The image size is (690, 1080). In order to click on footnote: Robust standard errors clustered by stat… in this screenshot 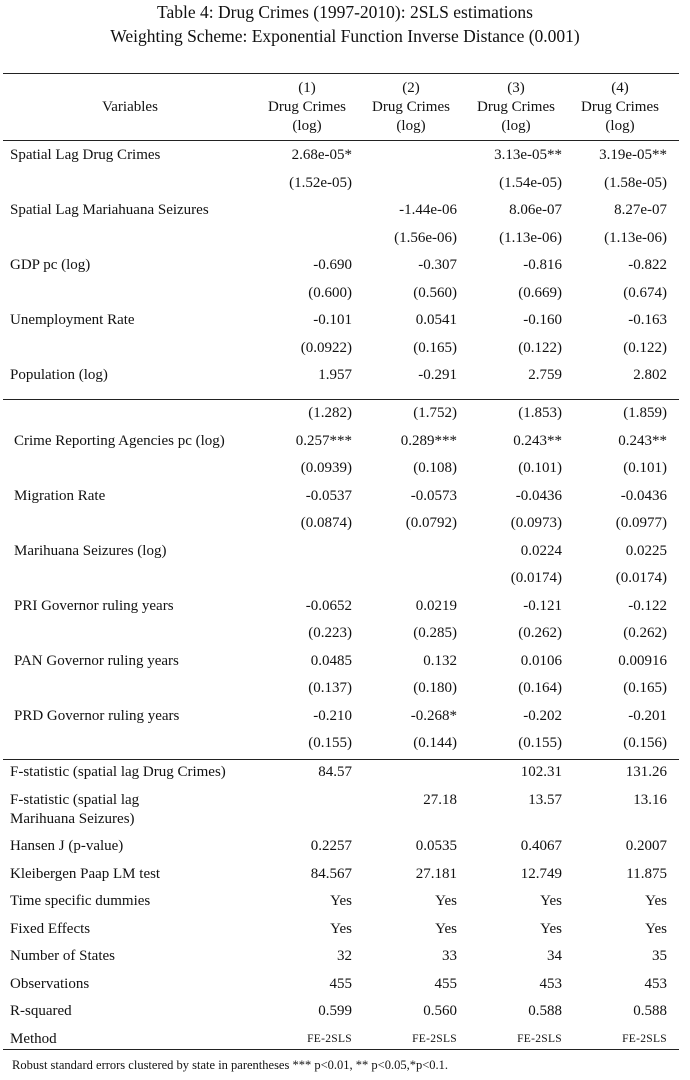, I will do `click(230, 1065)`.